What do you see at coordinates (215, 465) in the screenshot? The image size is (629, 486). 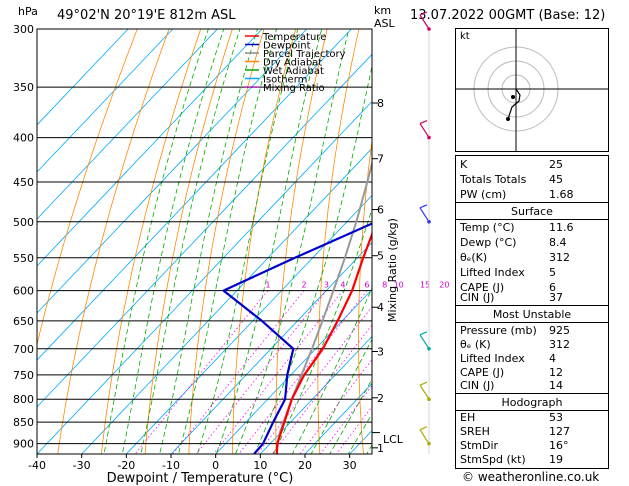 I see `temperature-tick-label: 0` at bounding box center [215, 465].